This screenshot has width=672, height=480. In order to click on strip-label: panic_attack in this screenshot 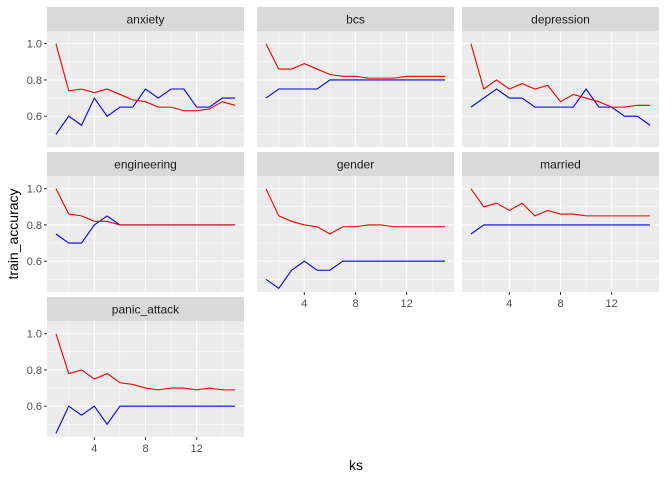, I will do `click(146, 310)`.